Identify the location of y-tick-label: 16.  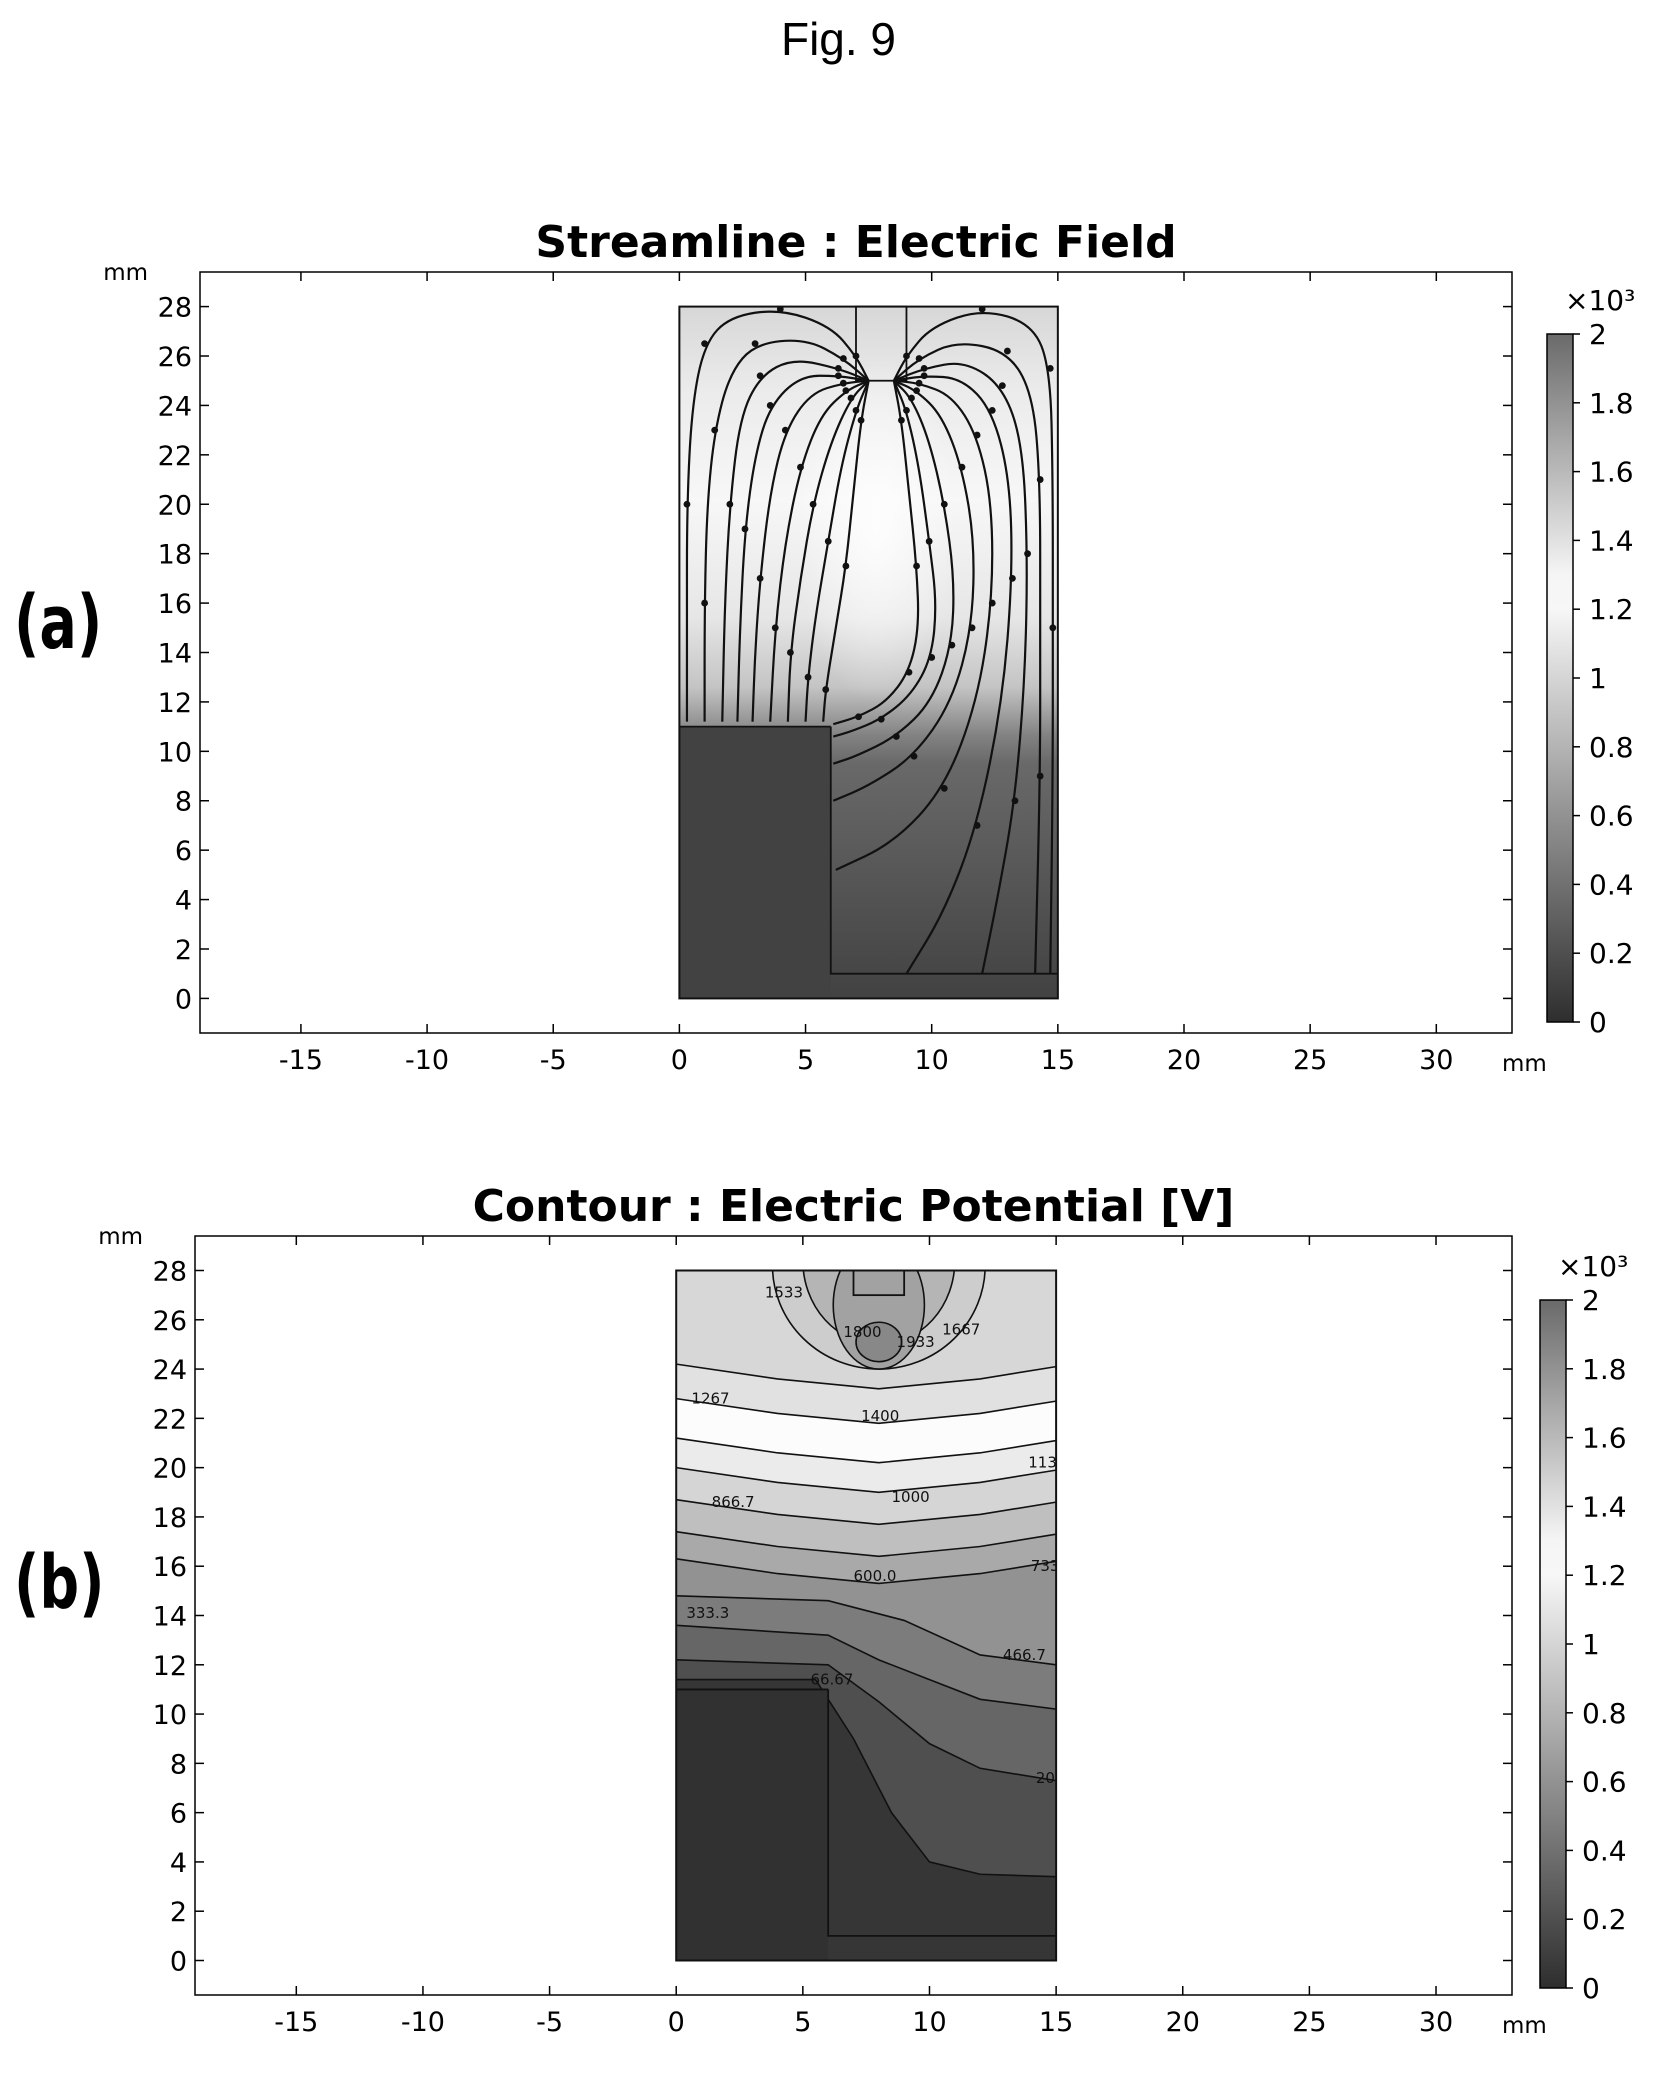
(170, 1567).